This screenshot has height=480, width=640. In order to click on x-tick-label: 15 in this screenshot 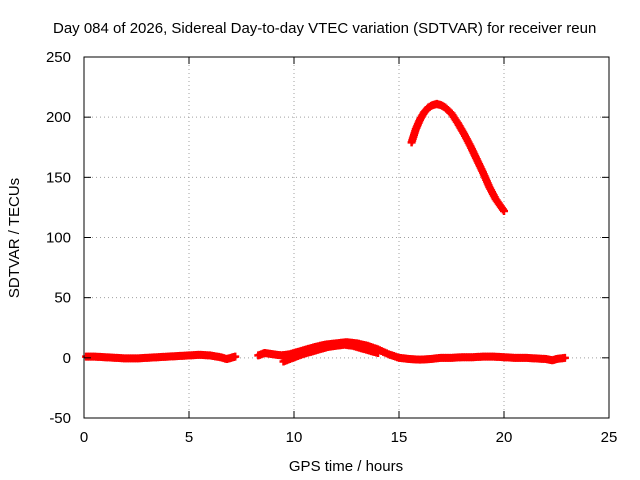, I will do `click(399, 437)`.